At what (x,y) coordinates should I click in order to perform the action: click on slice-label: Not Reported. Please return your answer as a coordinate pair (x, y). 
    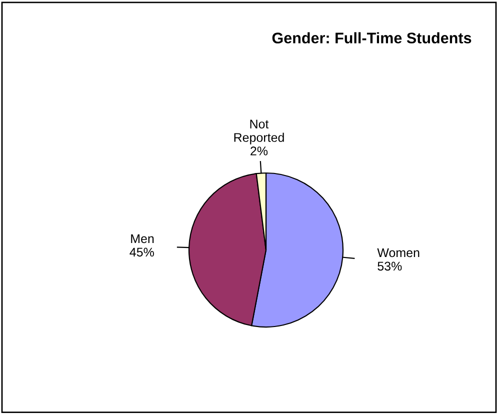
    Looking at the image, I should click on (259, 132).